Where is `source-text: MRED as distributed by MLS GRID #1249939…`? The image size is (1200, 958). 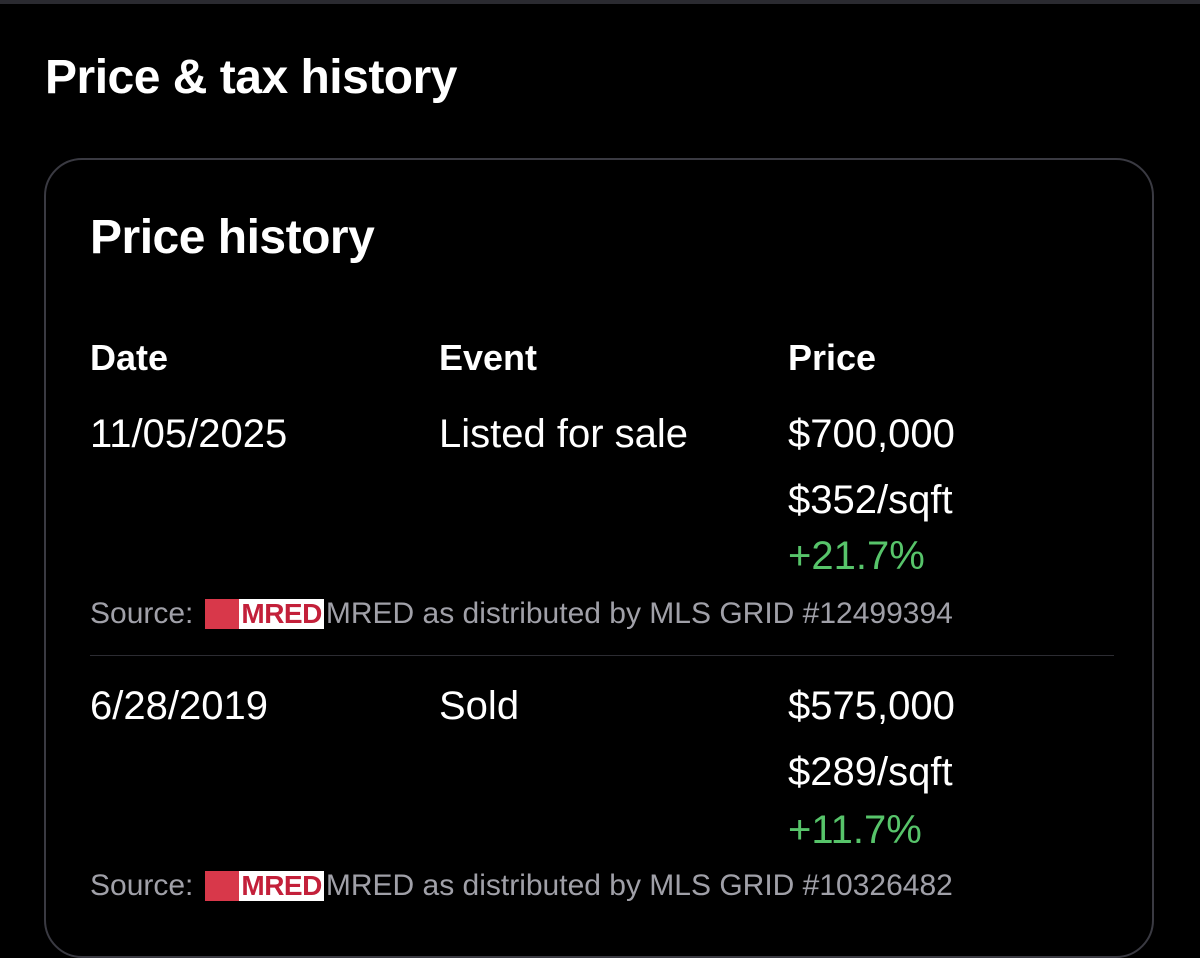 source-text: MRED as distributed by MLS GRID #1249939… is located at coordinates (639, 613).